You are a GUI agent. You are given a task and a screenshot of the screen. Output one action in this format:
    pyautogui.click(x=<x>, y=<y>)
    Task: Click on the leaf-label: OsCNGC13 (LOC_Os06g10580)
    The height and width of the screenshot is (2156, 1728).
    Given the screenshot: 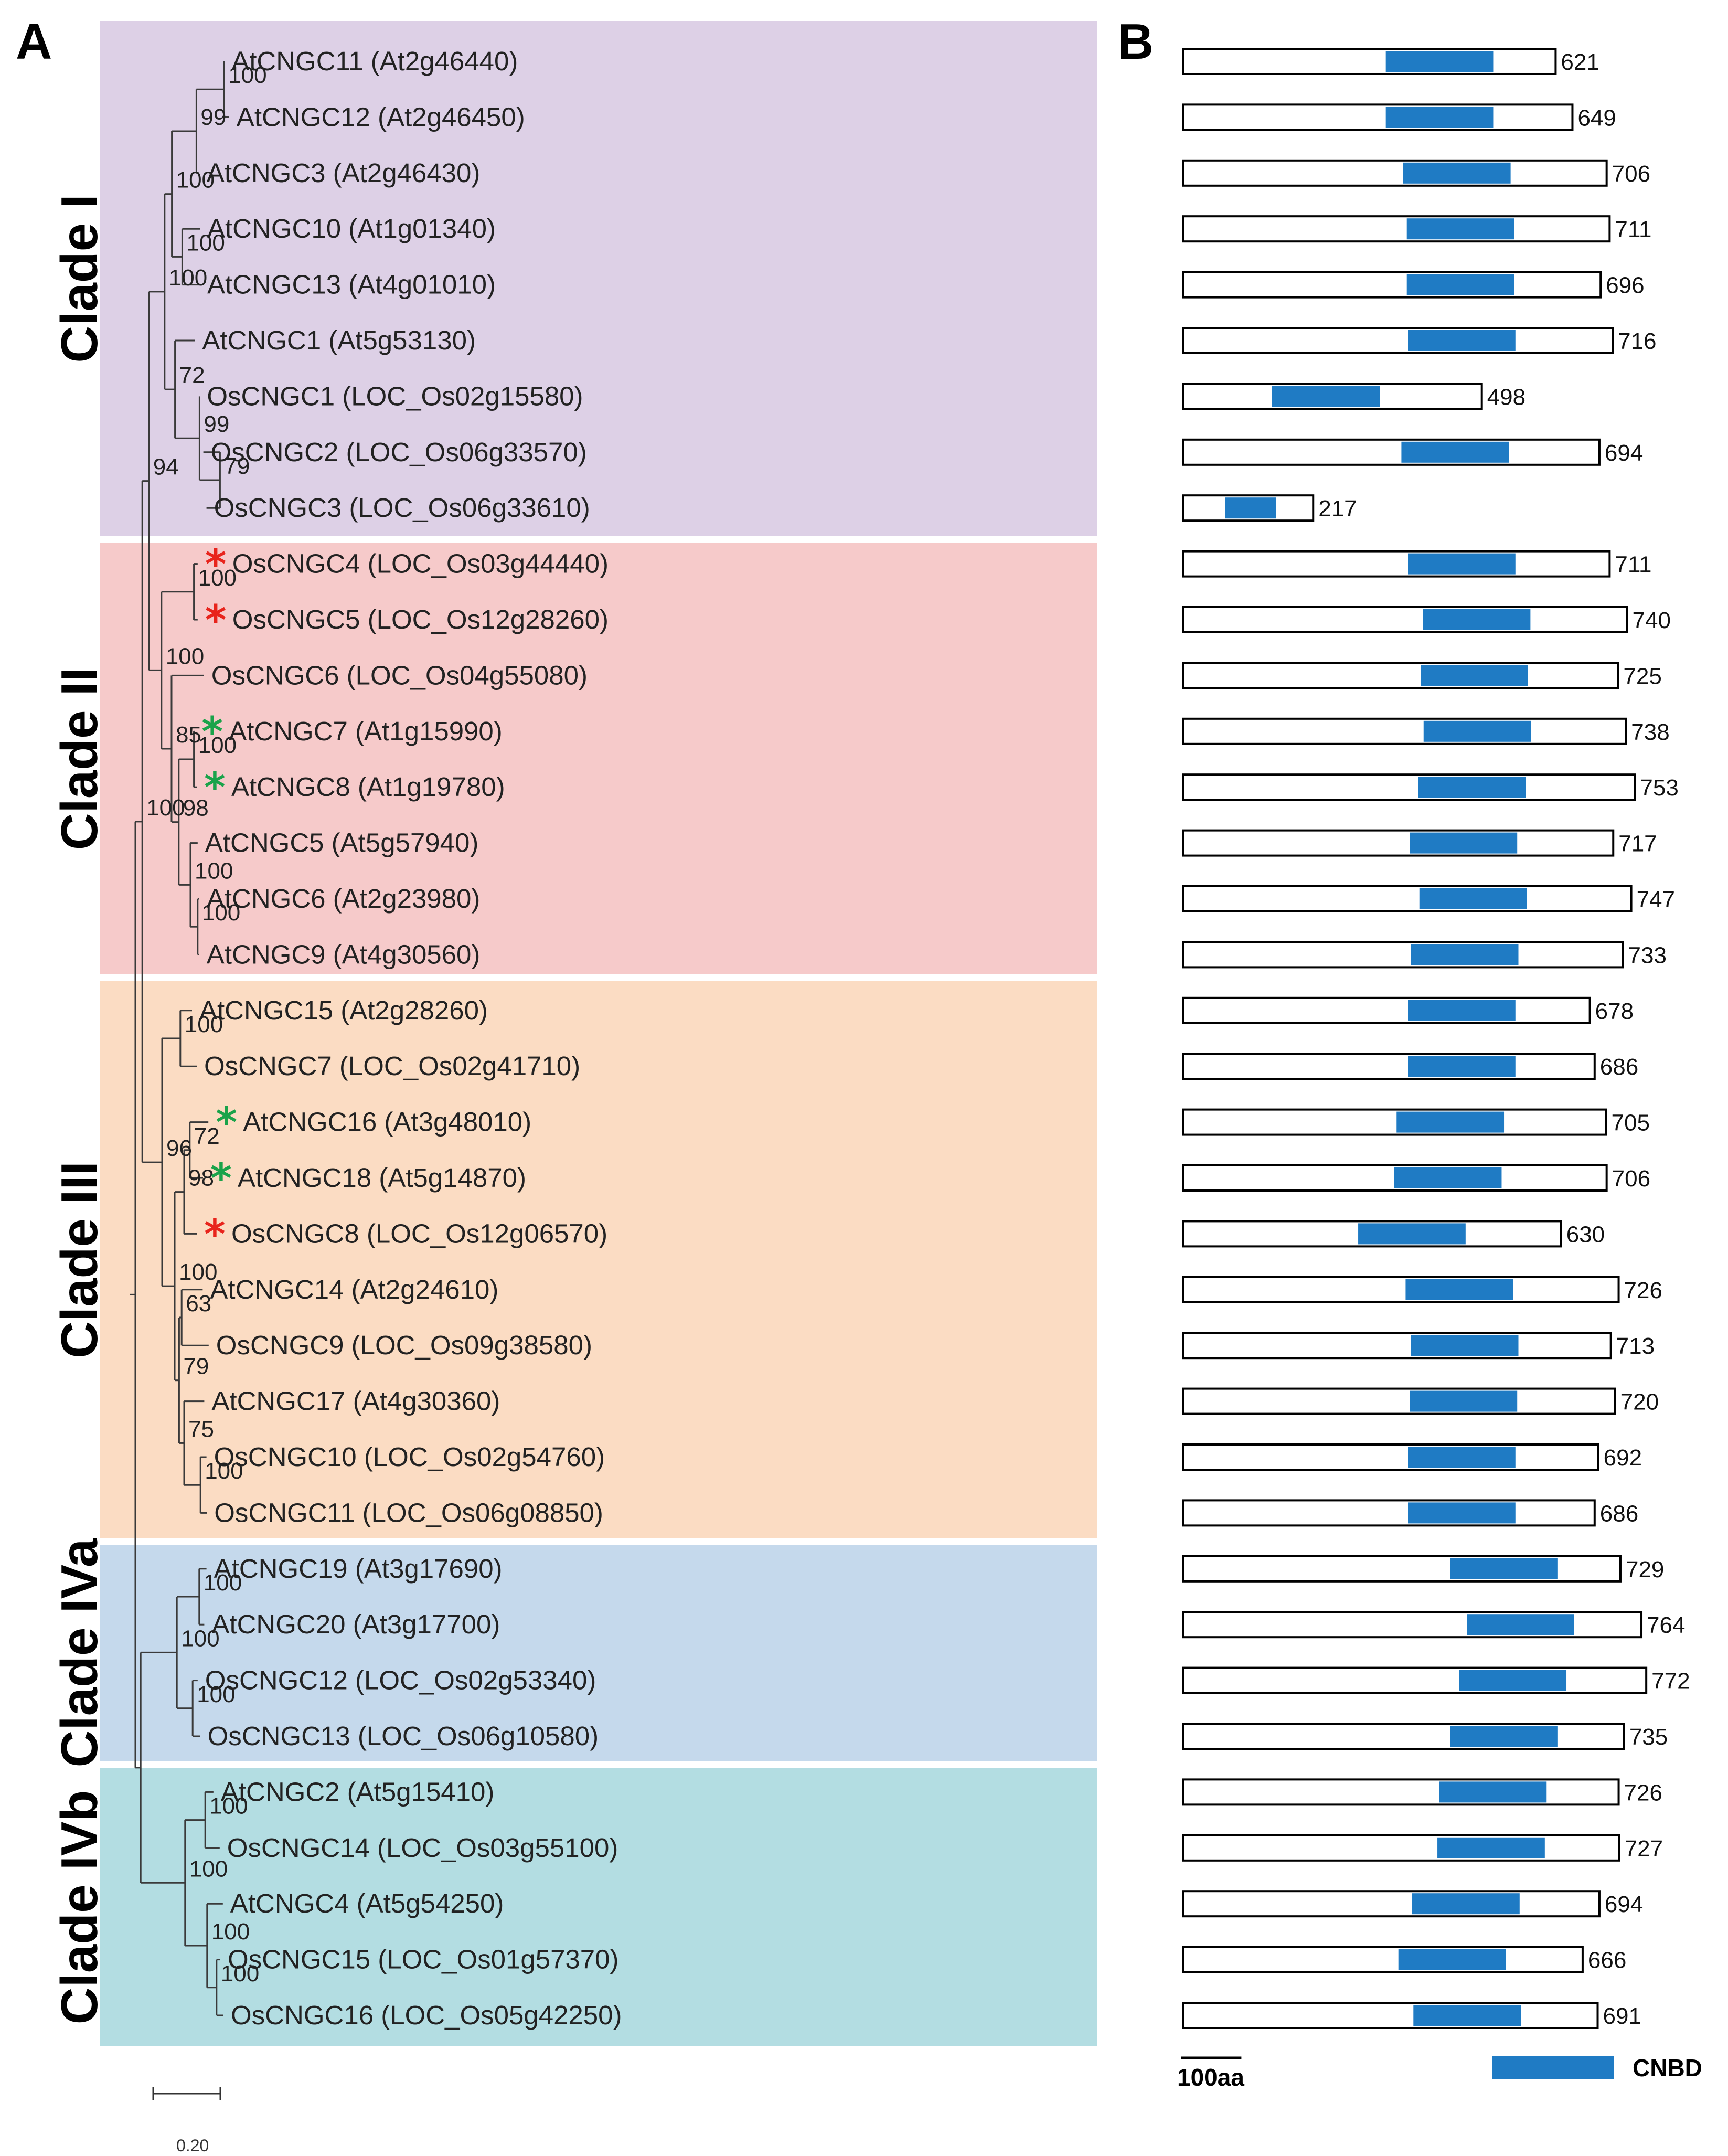 What is the action you would take?
    pyautogui.click(x=403, y=1736)
    